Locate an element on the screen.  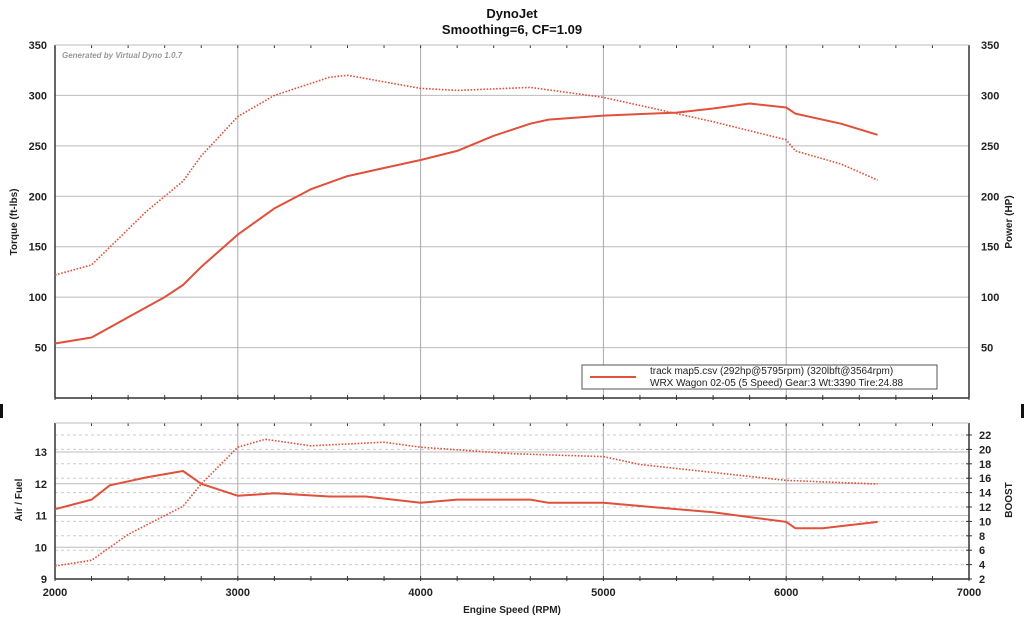
y-tick-label: 250 is located at coordinates (38, 147).